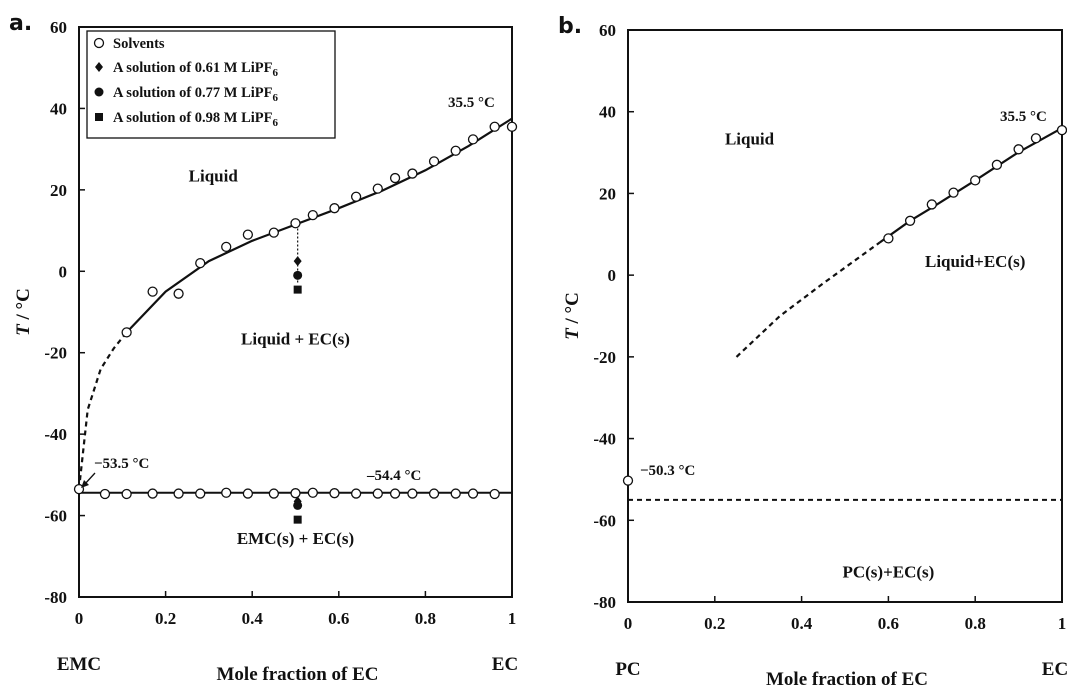 This screenshot has width=1067, height=685. Describe the element at coordinates (607, 112) in the screenshot. I see `y-tick-label: 40` at that location.